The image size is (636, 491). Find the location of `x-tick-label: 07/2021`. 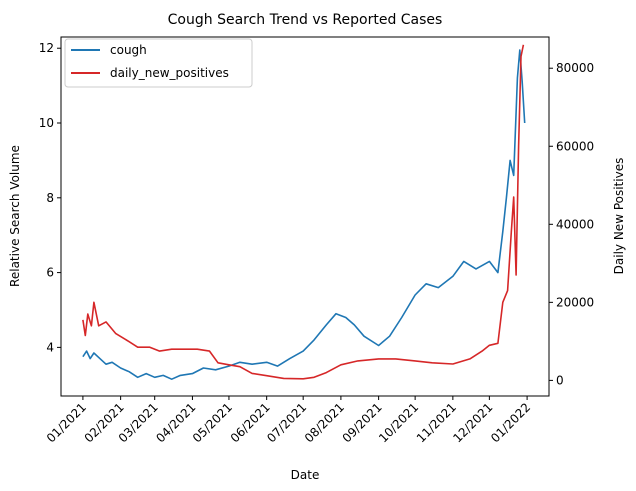

x-tick-label: 07/2021 is located at coordinates (286, 422).